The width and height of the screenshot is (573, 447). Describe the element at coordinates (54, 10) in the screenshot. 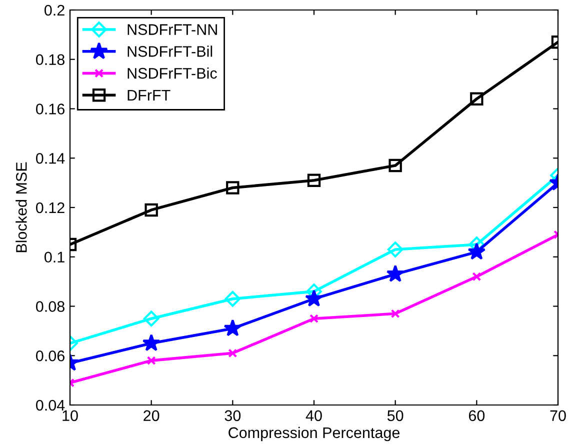

I see `y-tick-label: 0.2` at that location.